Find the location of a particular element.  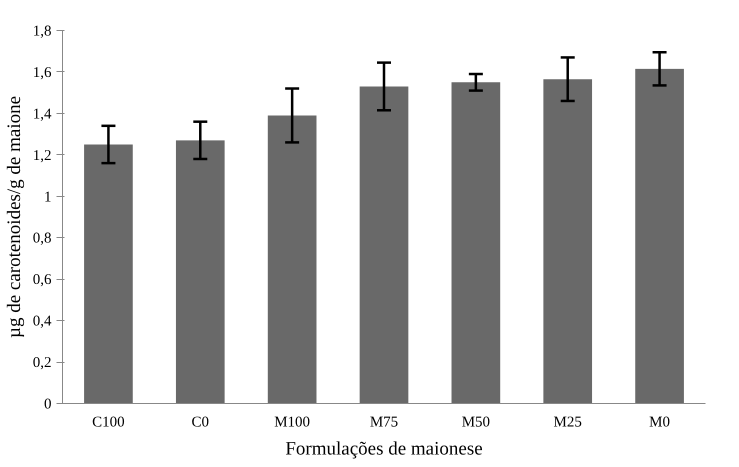

y-tick-label: 0,6 is located at coordinates (42, 280).